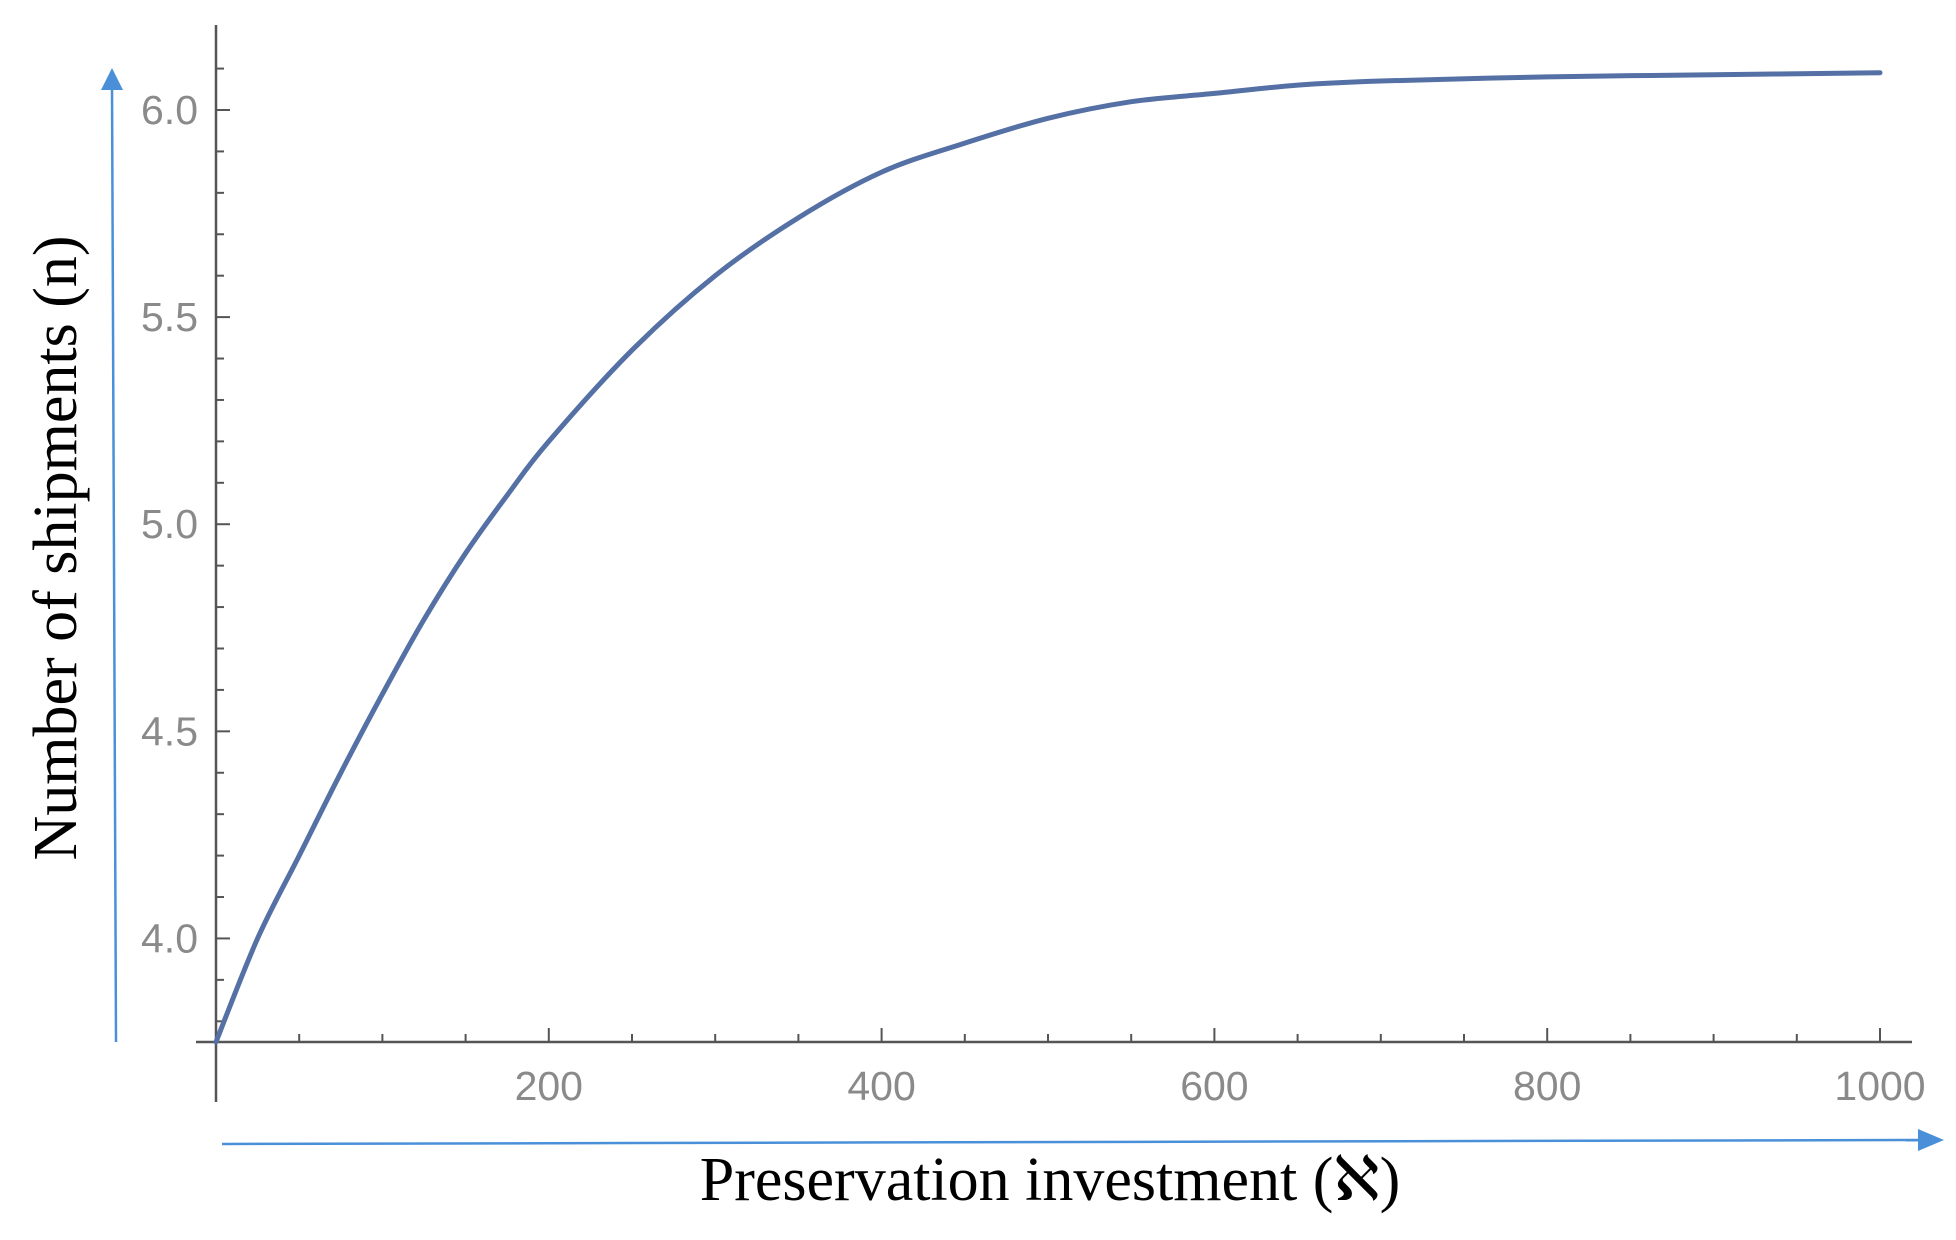 This screenshot has width=1956, height=1240. I want to click on x-tick-label: 800, so click(1547, 1086).